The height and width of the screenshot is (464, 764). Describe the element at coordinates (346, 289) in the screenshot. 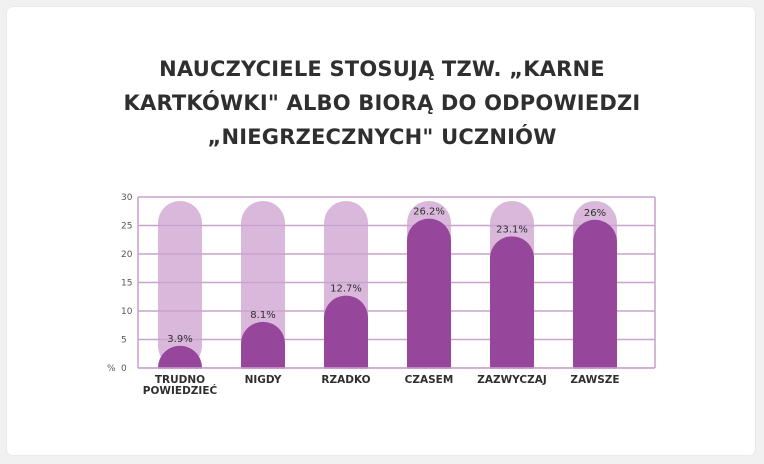

I see `value-label-2: 12.7%` at that location.